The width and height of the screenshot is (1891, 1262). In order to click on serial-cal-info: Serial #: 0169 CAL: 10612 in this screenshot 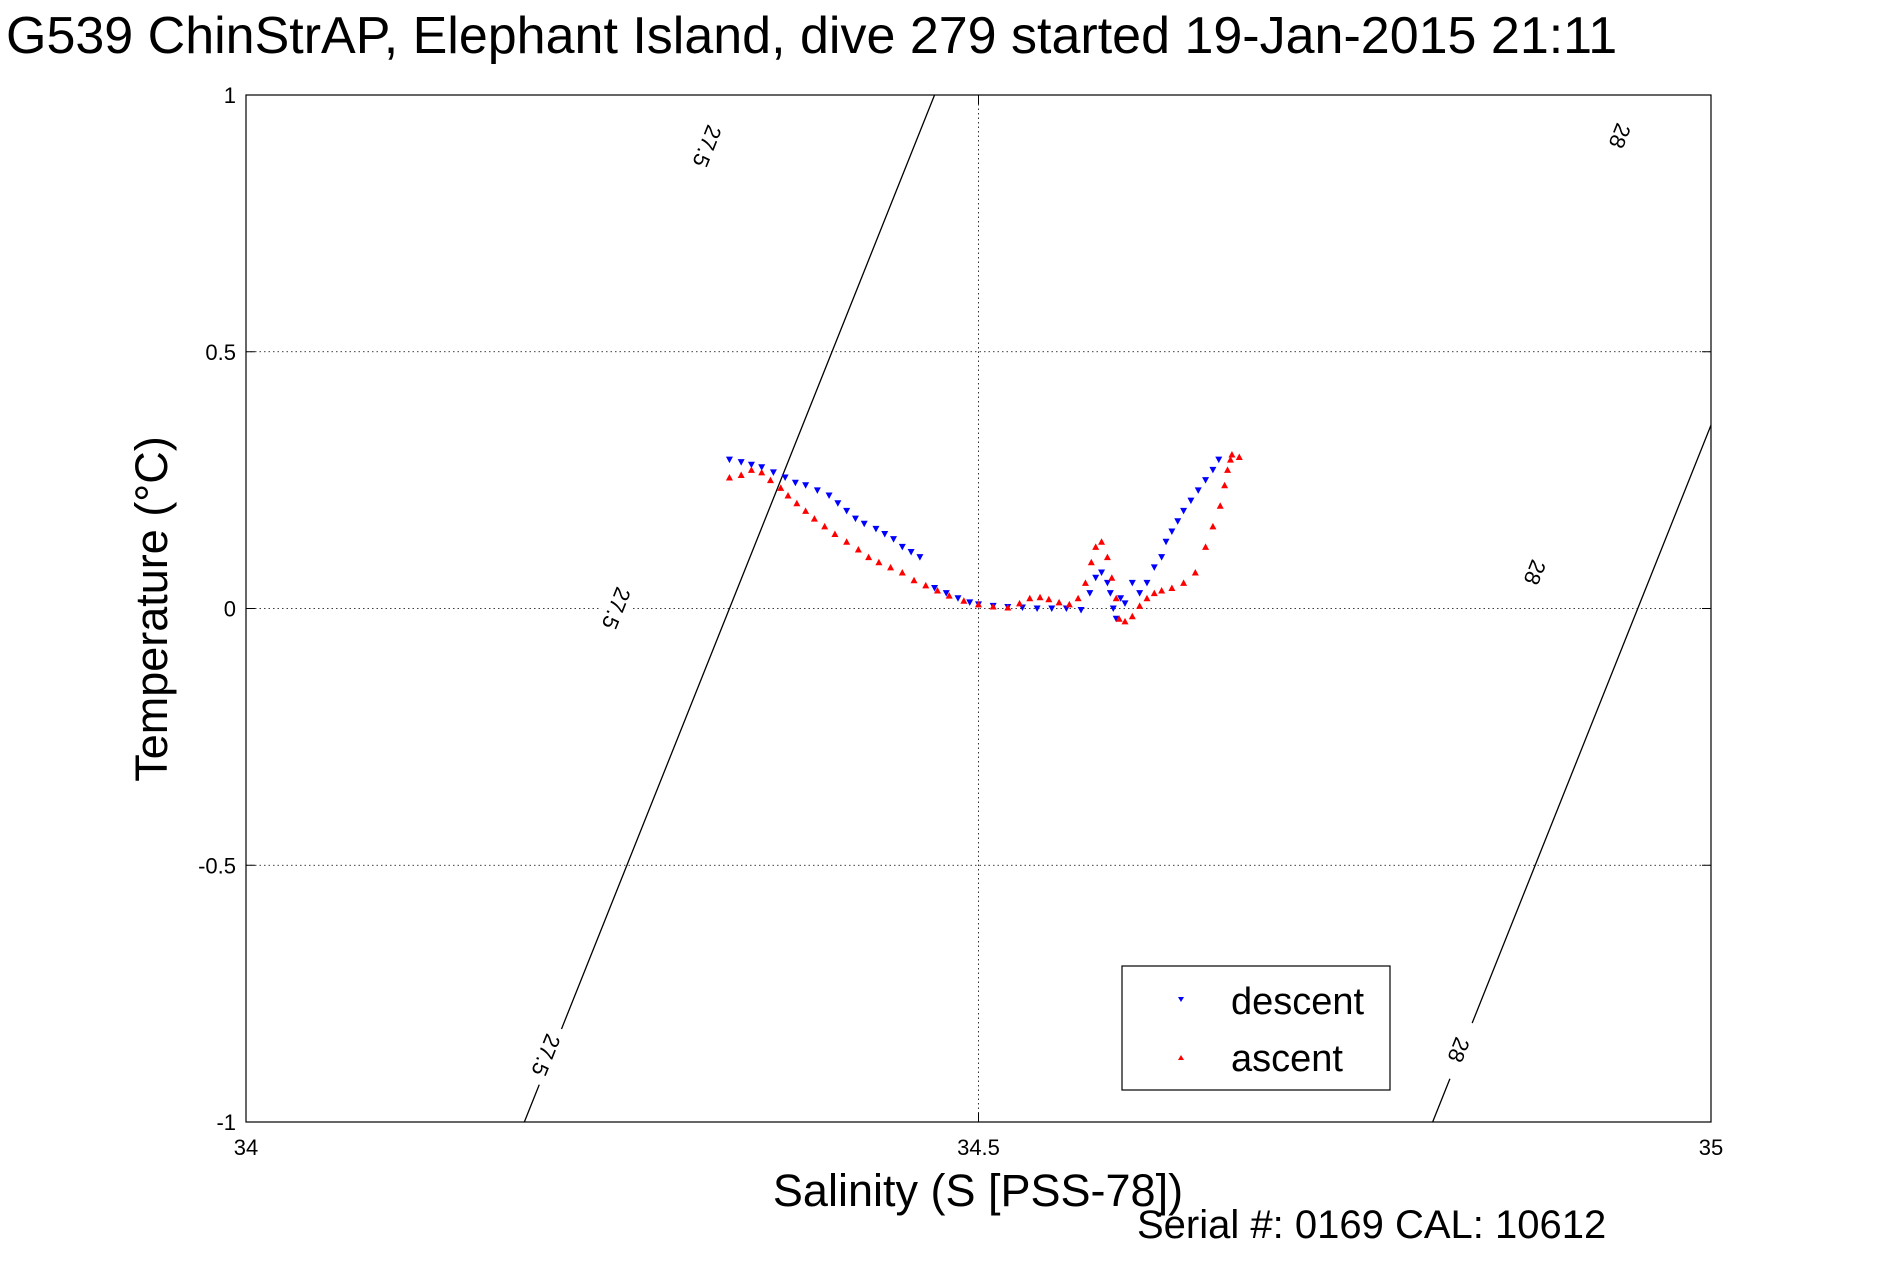, I will do `click(1372, 1225)`.